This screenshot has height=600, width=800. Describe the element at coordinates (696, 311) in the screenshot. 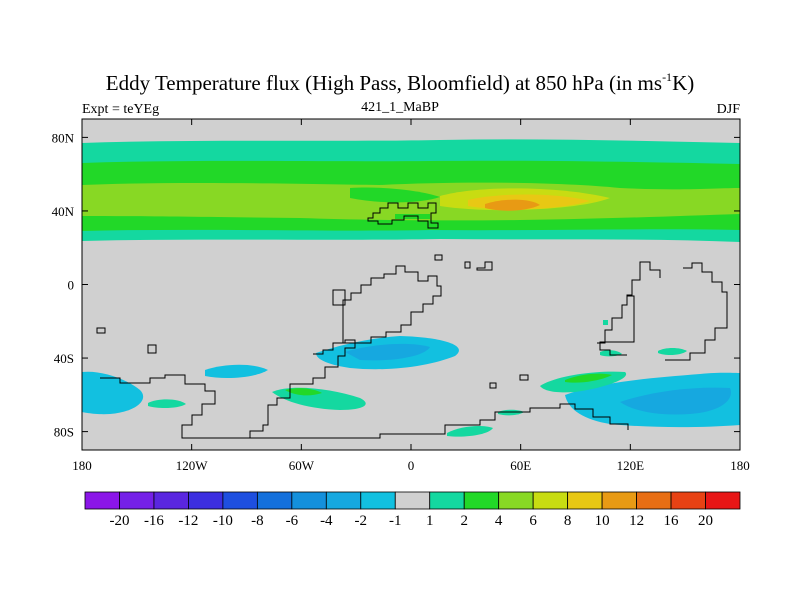

I see `coastline-australia` at that location.